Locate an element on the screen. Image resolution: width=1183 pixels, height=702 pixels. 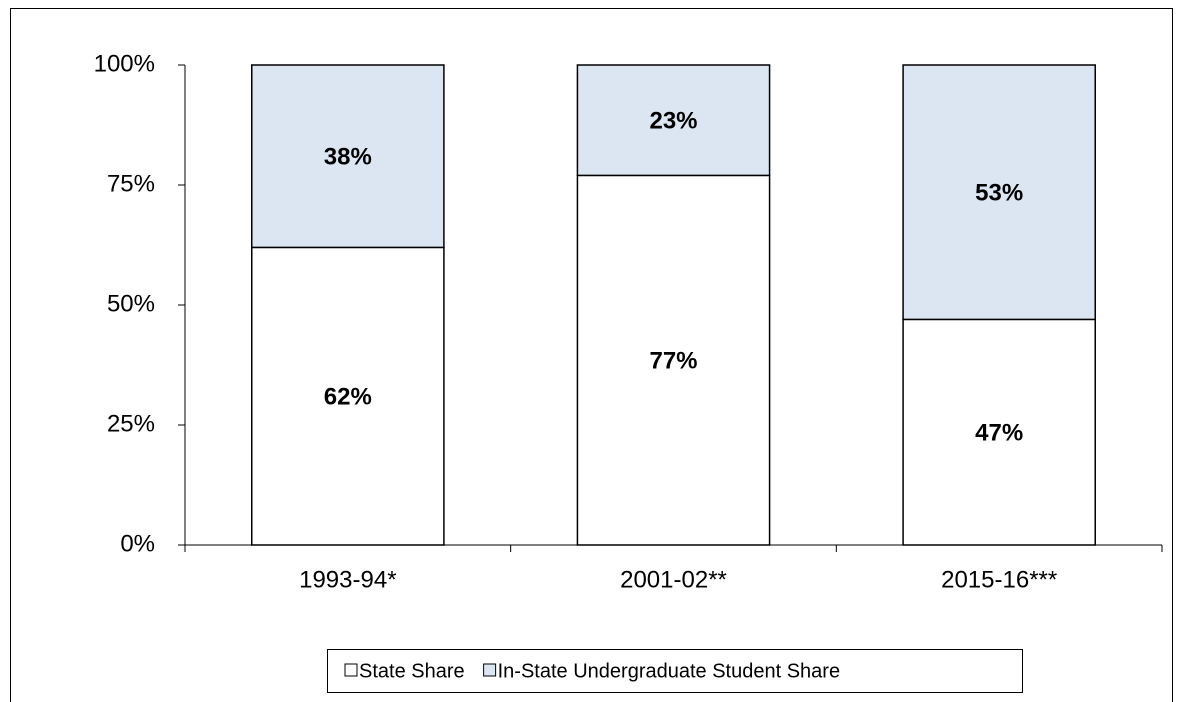
y-tick-label: 100% is located at coordinates (124, 63).